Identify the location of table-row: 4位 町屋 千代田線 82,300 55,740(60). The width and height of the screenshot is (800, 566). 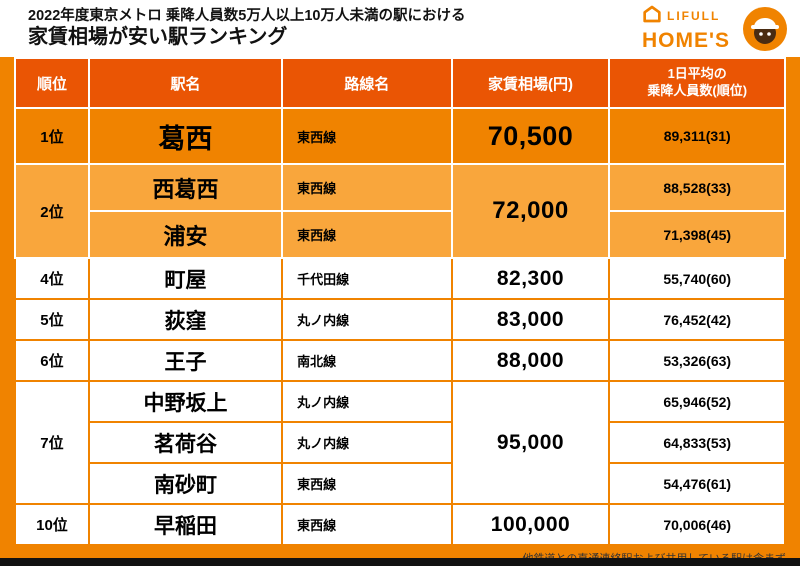
(400, 278).